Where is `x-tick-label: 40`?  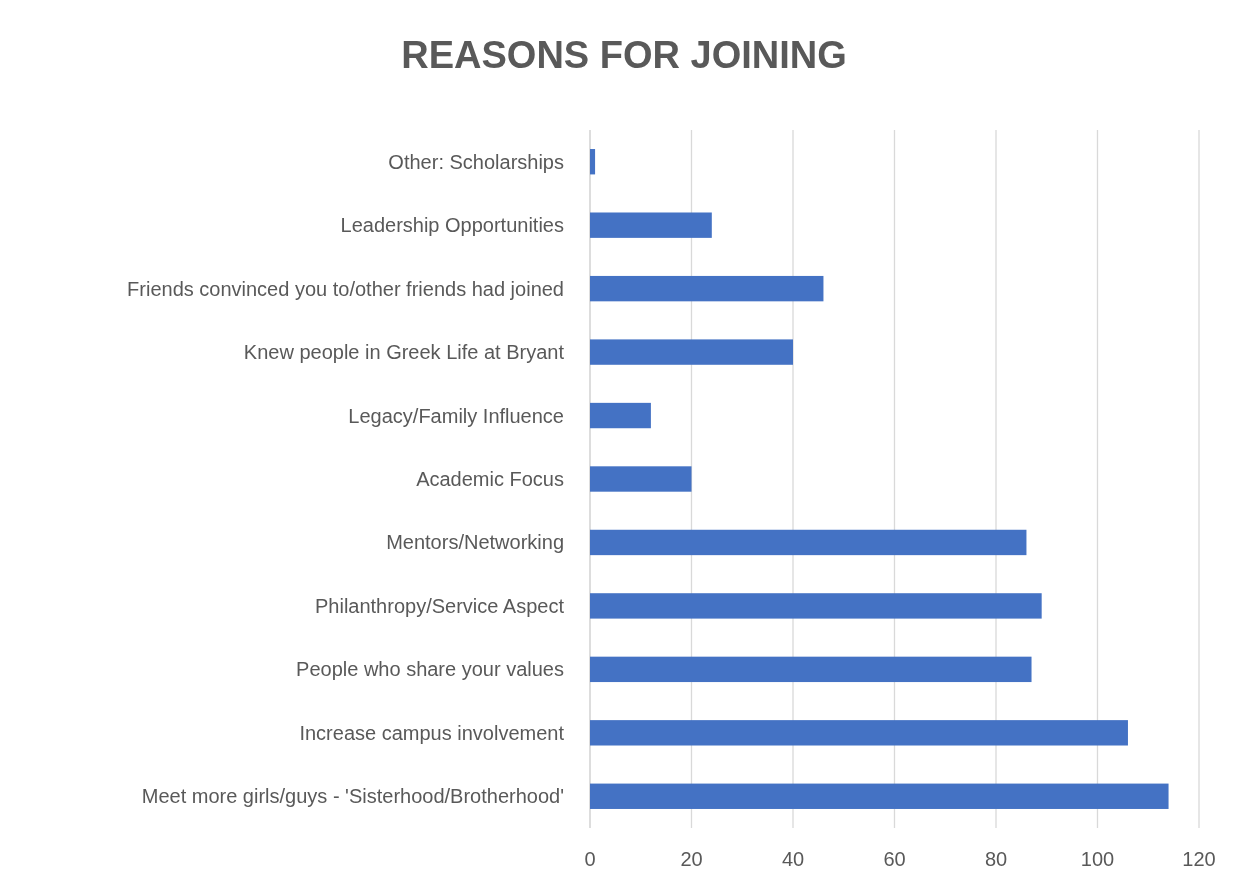 x-tick-label: 40 is located at coordinates (793, 859).